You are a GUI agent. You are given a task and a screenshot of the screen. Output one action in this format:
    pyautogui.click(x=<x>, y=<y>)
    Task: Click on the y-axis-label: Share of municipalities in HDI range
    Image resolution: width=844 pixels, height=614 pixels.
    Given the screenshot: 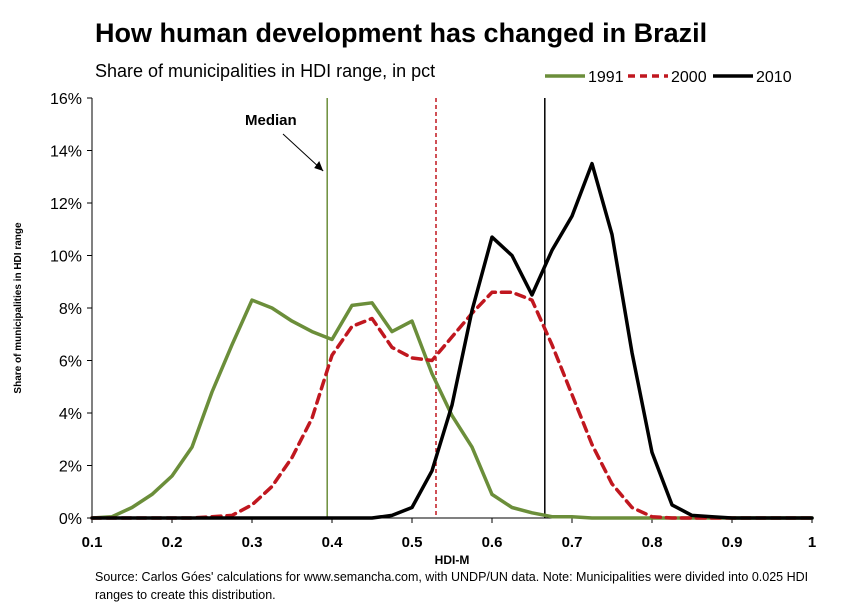 What is the action you would take?
    pyautogui.click(x=18, y=308)
    